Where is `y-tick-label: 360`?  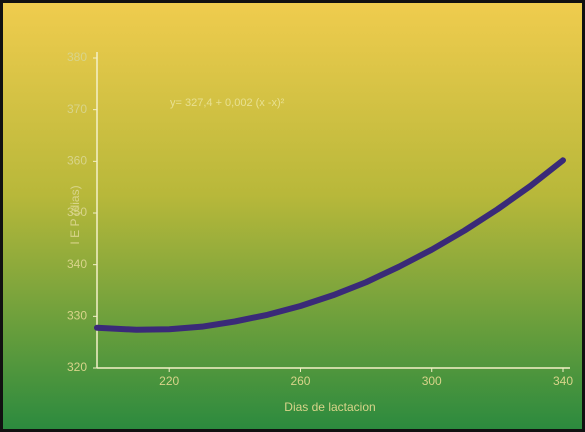 y-tick-label: 360 is located at coordinates (77, 161).